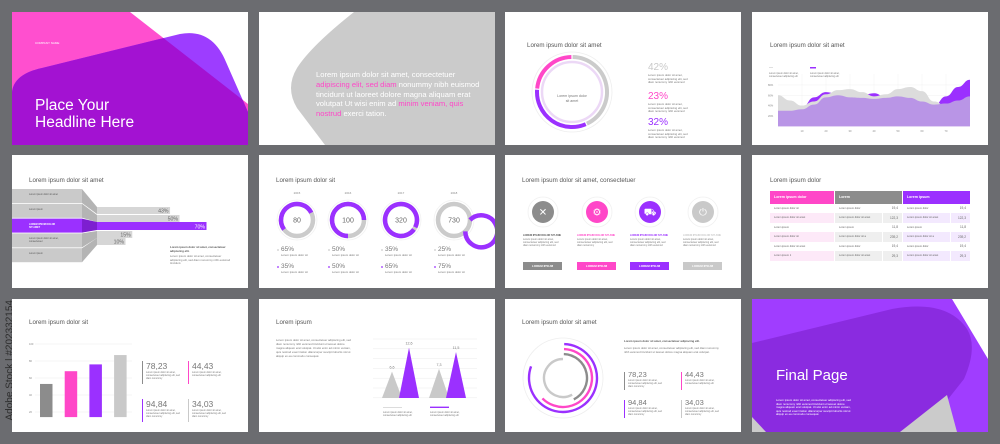  I want to click on donut-inner-ring, so click(572, 92).